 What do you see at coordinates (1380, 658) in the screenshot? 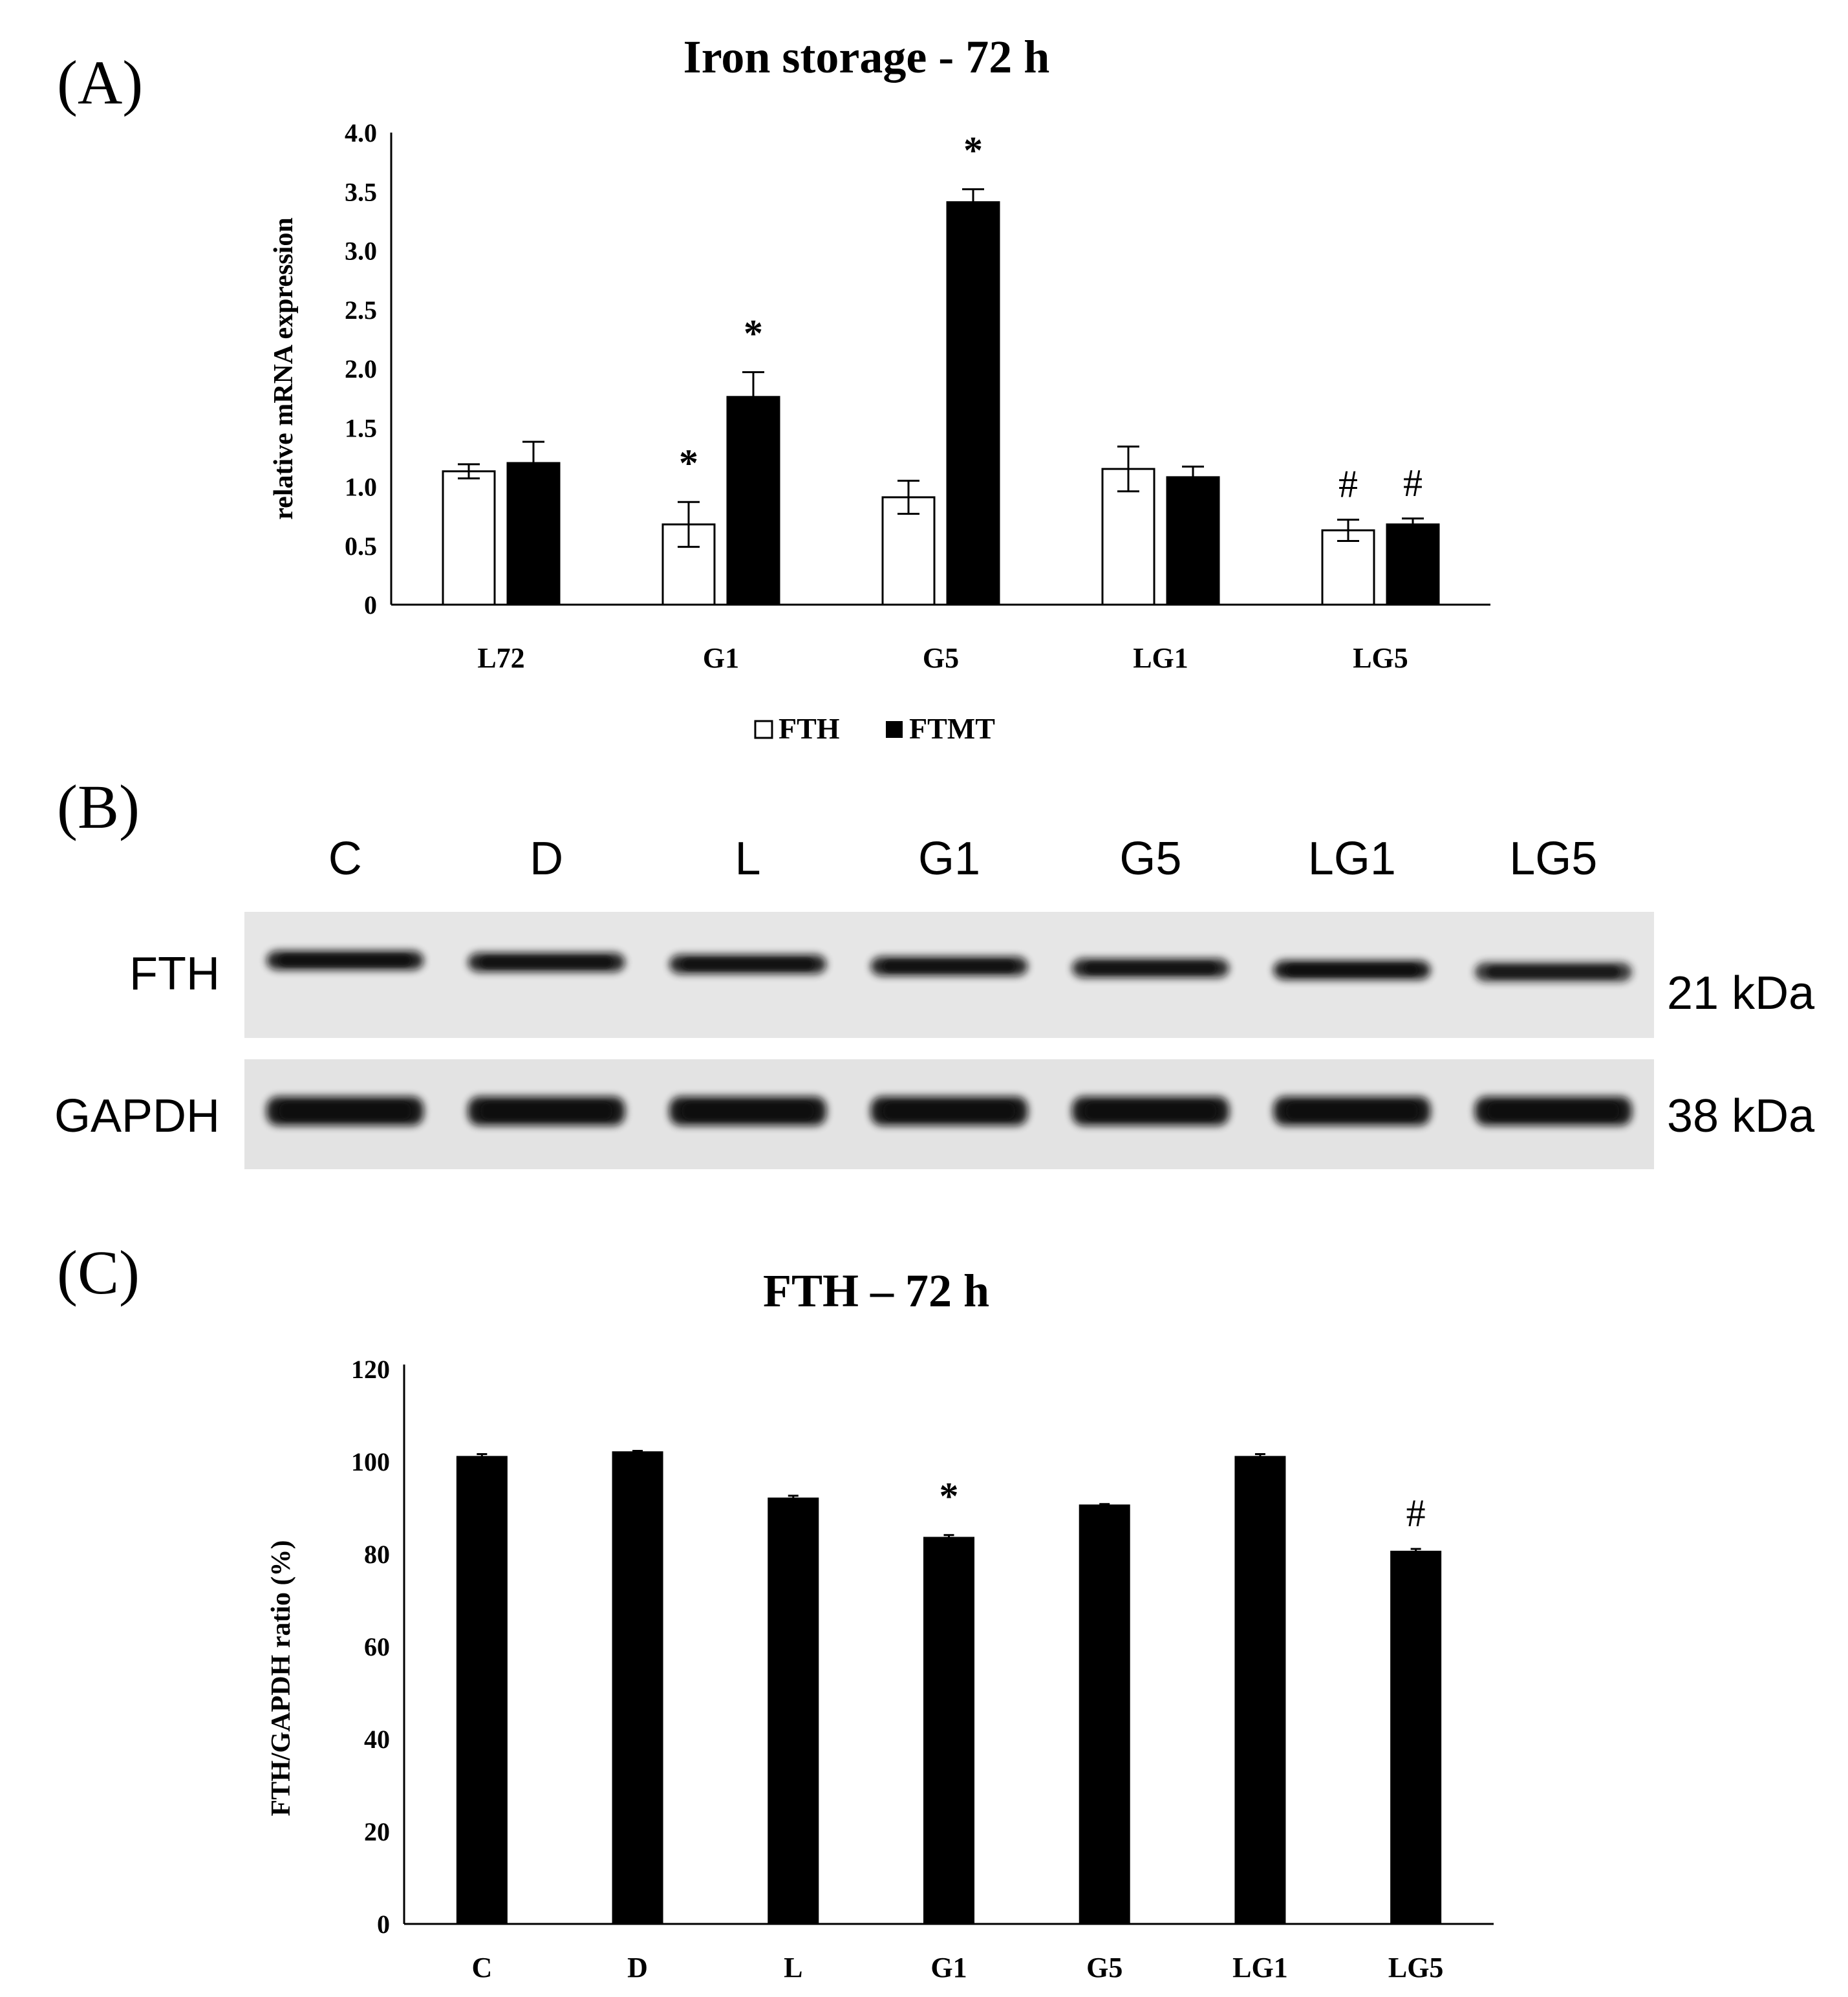
I see `chart-a-category-label: LG5` at bounding box center [1380, 658].